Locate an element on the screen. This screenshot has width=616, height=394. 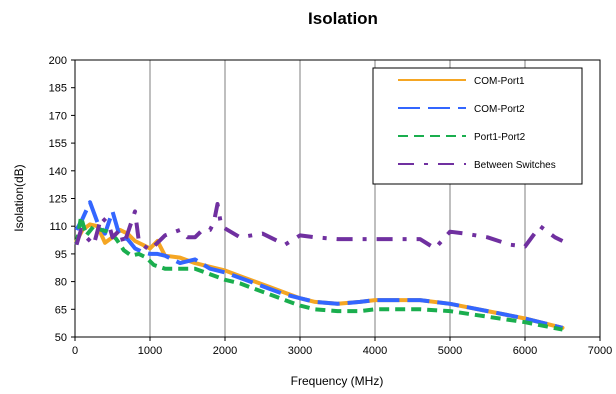
y-tick-label: 140 is located at coordinates (58, 172).